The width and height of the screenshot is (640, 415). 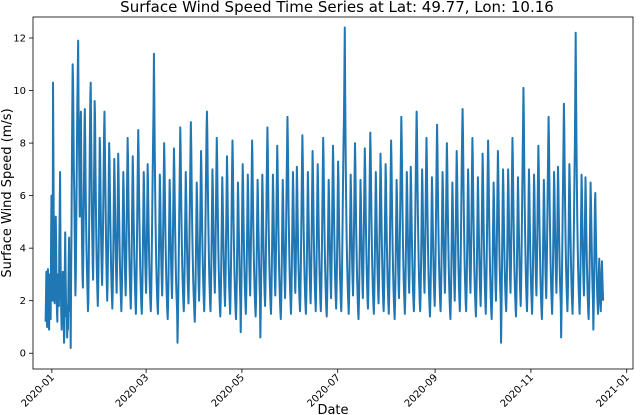 What do you see at coordinates (23, 144) in the screenshot?
I see `y-tick-label: 8` at bounding box center [23, 144].